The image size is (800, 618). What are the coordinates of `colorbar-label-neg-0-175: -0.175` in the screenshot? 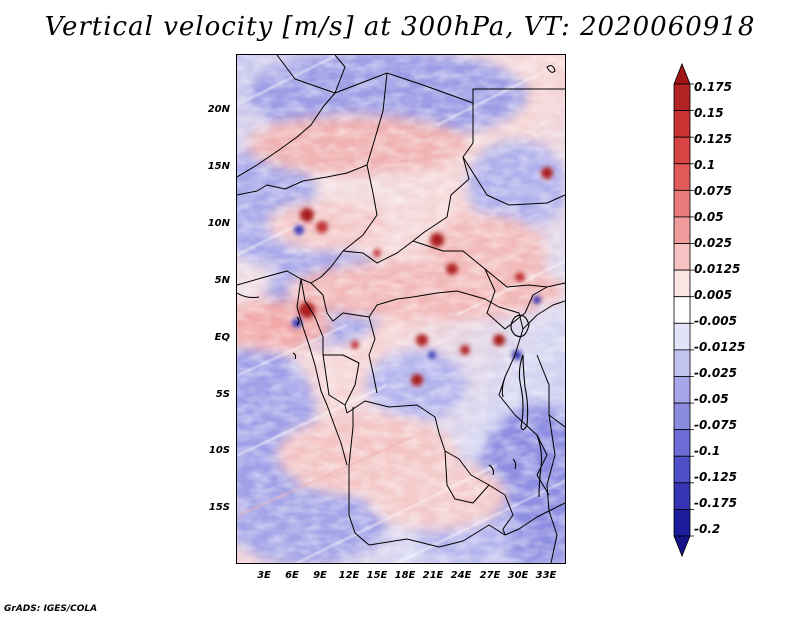 It's located at (715, 503).